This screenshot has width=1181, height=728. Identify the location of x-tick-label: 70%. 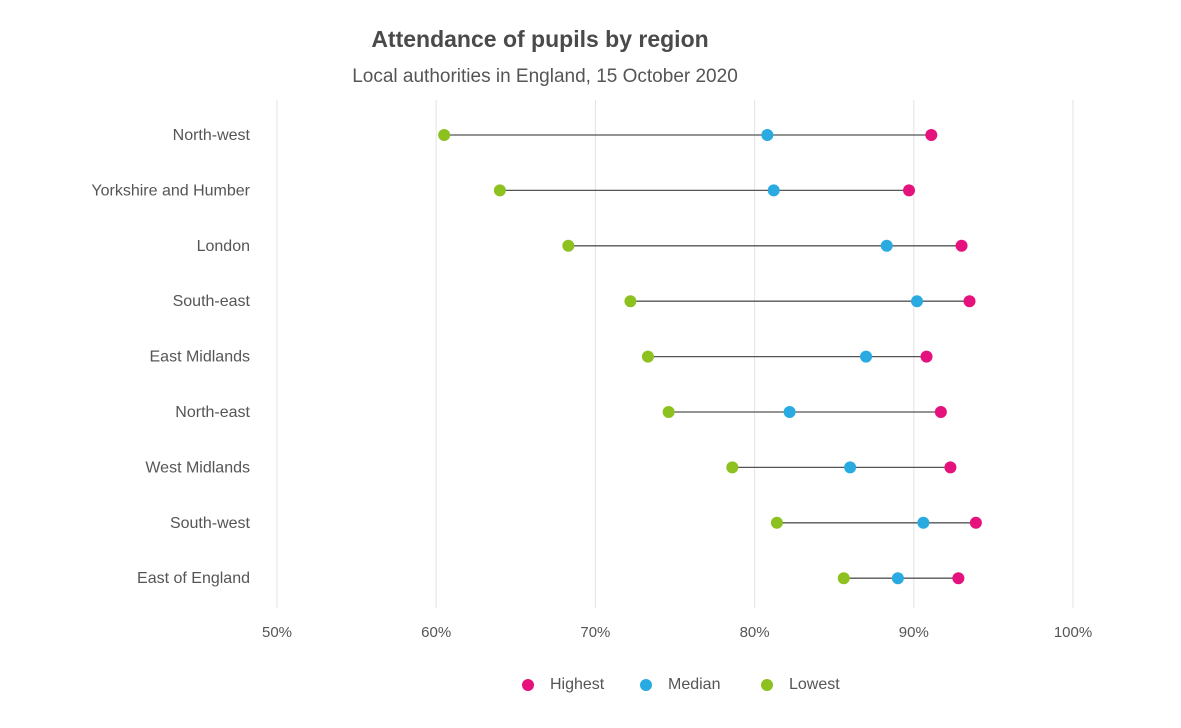
(595, 632).